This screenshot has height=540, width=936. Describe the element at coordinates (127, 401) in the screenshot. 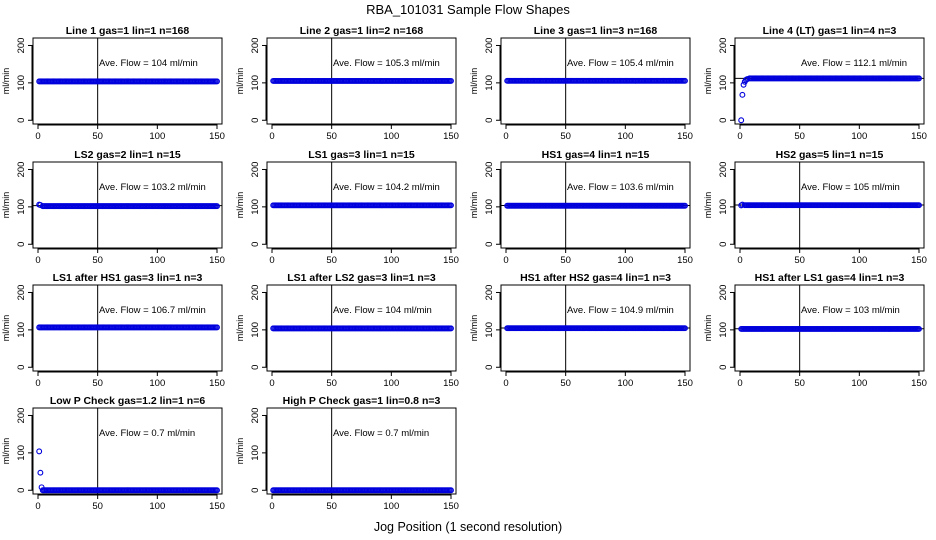

I see `panel-title: Low P Check gas=1.2 lin=1 n=6` at that location.